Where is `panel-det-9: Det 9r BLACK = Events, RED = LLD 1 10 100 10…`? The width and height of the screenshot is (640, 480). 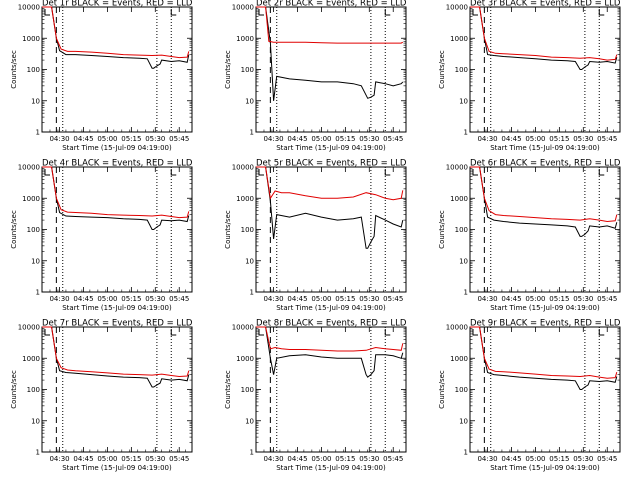 panel-det-9: Det 9r BLACK = Events, RED = LLD 1 10 100 10… is located at coordinates (529, 396).